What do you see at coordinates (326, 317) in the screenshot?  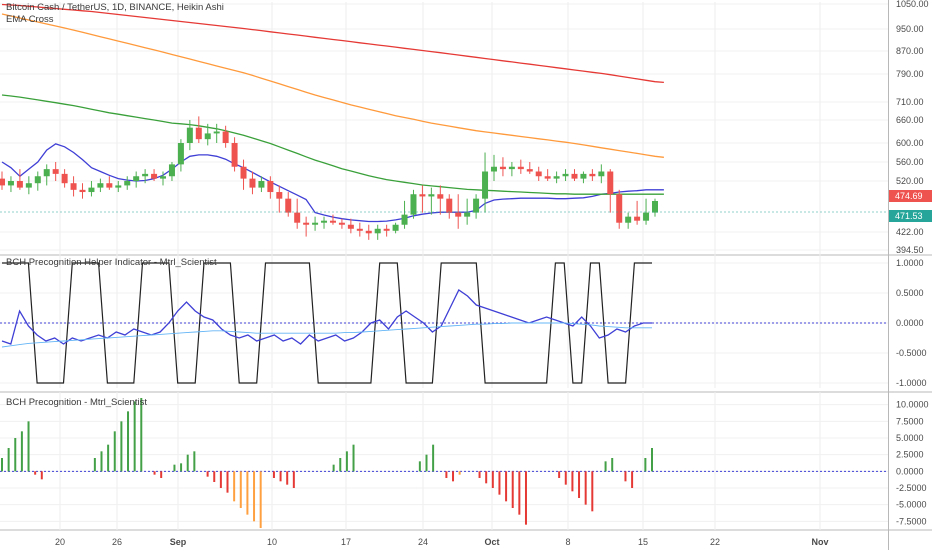 I see `oscillator-line` at bounding box center [326, 317].